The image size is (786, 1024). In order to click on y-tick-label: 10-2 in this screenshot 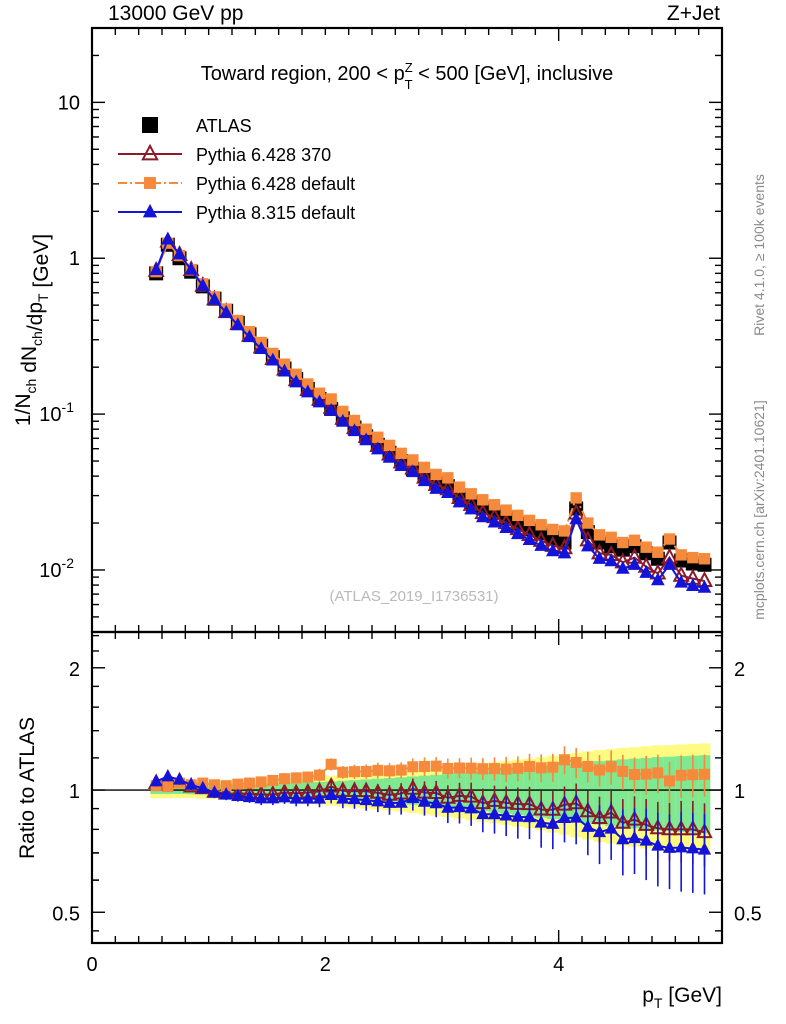, I will do `click(56, 568)`.